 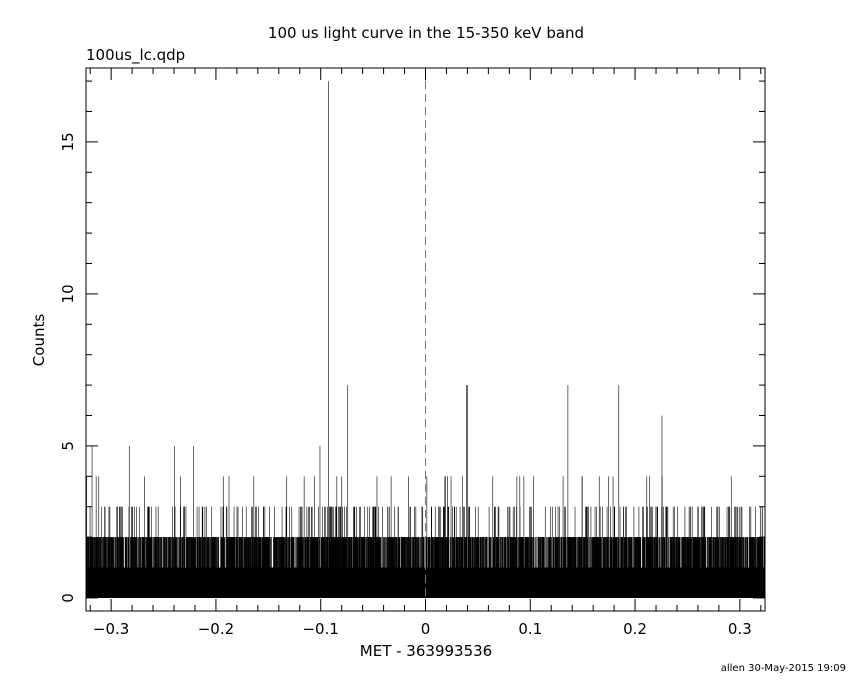 I want to click on footer-stamp: allen 30-May-2015 19:09, so click(x=783, y=668).